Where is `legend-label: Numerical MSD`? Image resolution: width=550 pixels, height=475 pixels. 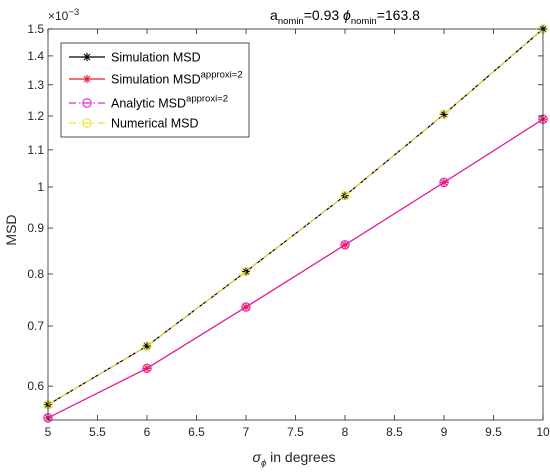 legend-label: Numerical MSD is located at coordinates (155, 124).